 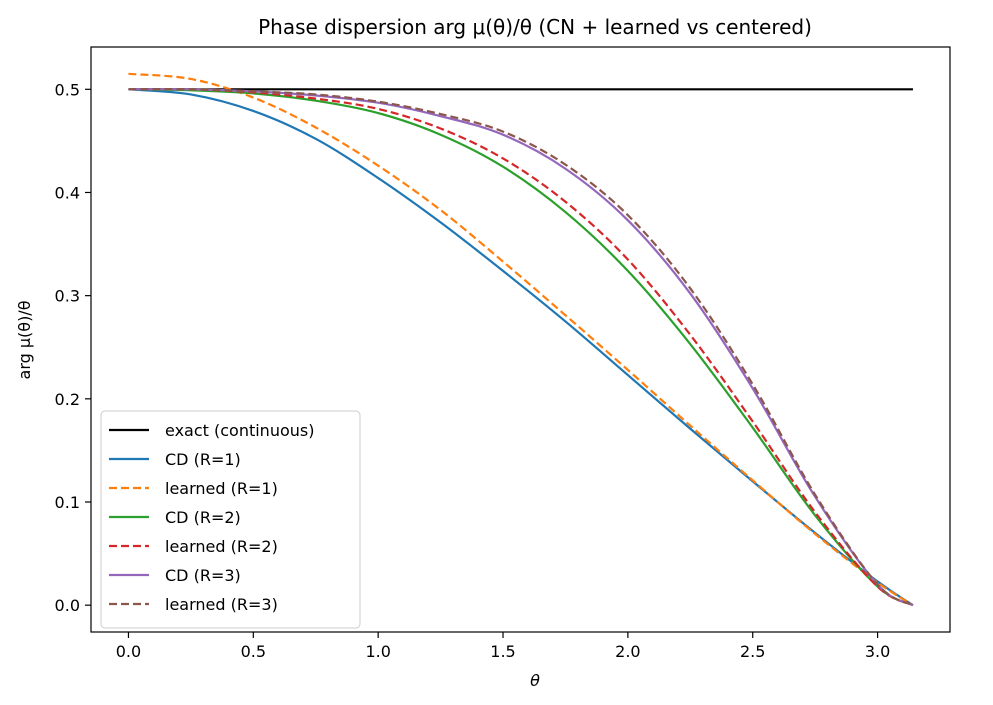 I want to click on x-tick-label: 0.0, so click(x=128, y=651).